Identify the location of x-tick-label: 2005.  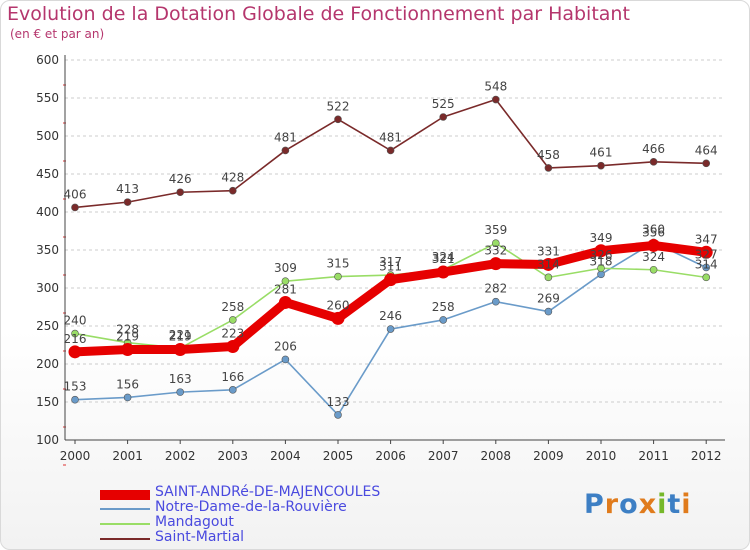
(338, 456).